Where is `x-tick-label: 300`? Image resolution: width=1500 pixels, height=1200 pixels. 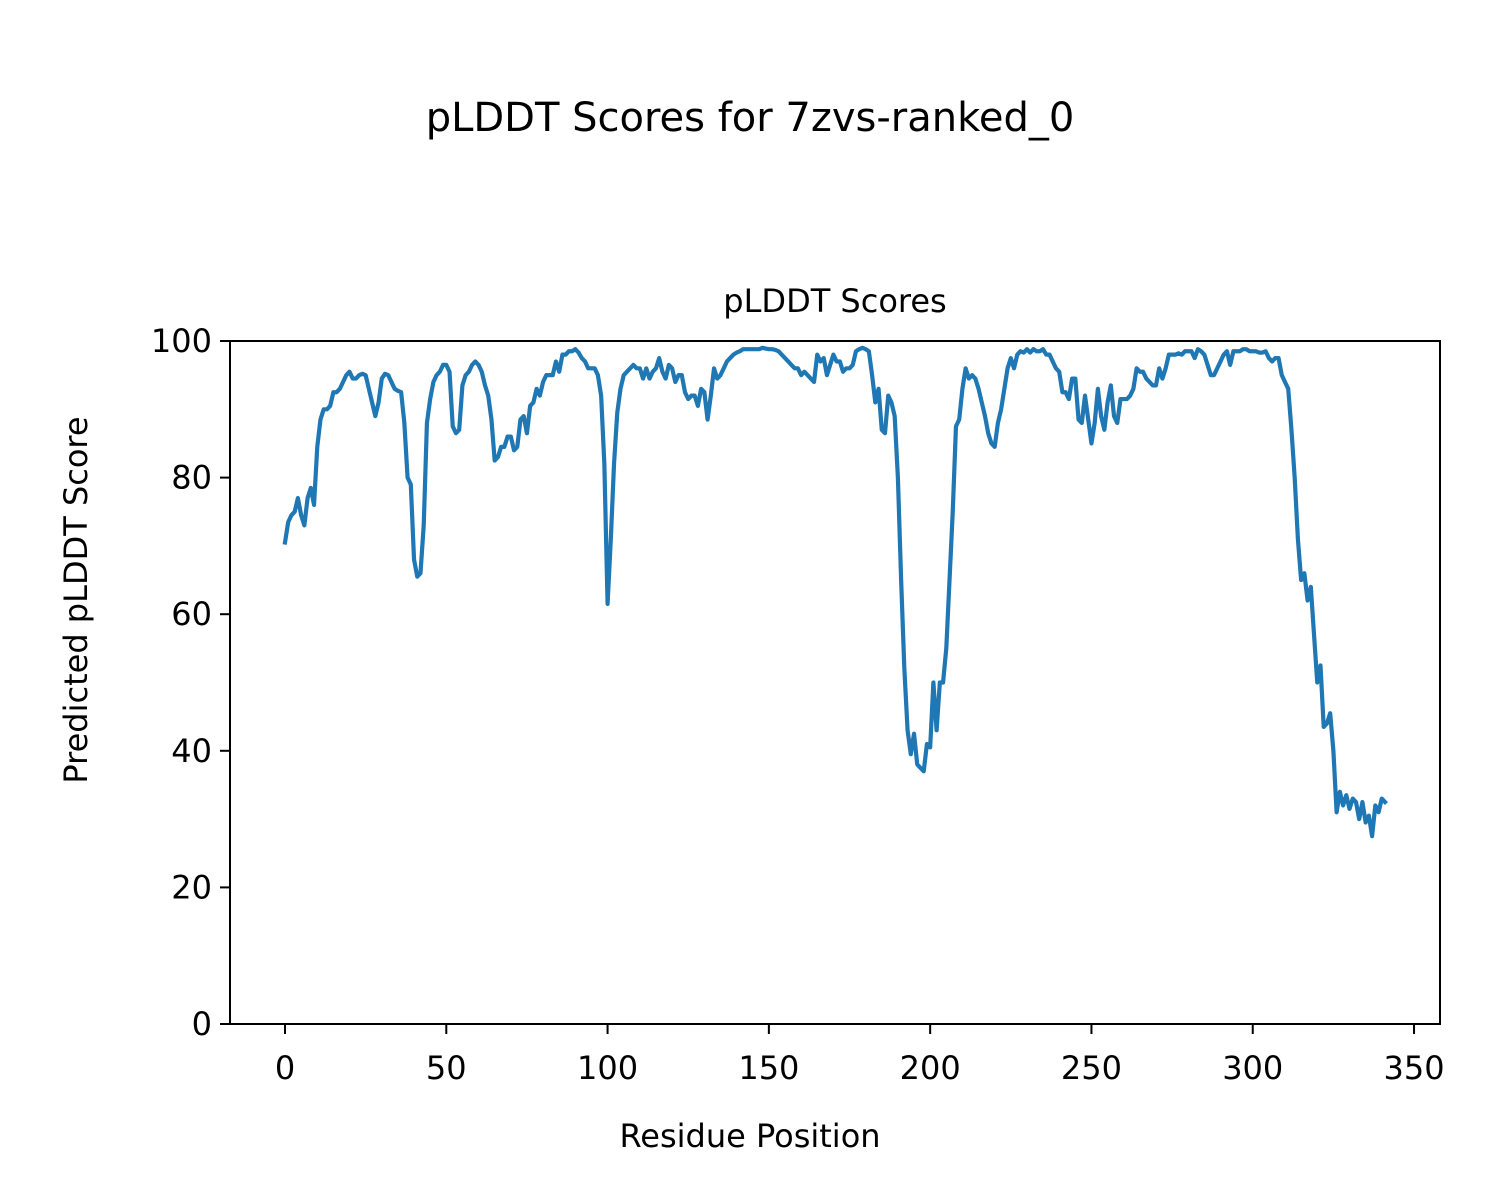
x-tick-label: 300 is located at coordinates (1252, 1068).